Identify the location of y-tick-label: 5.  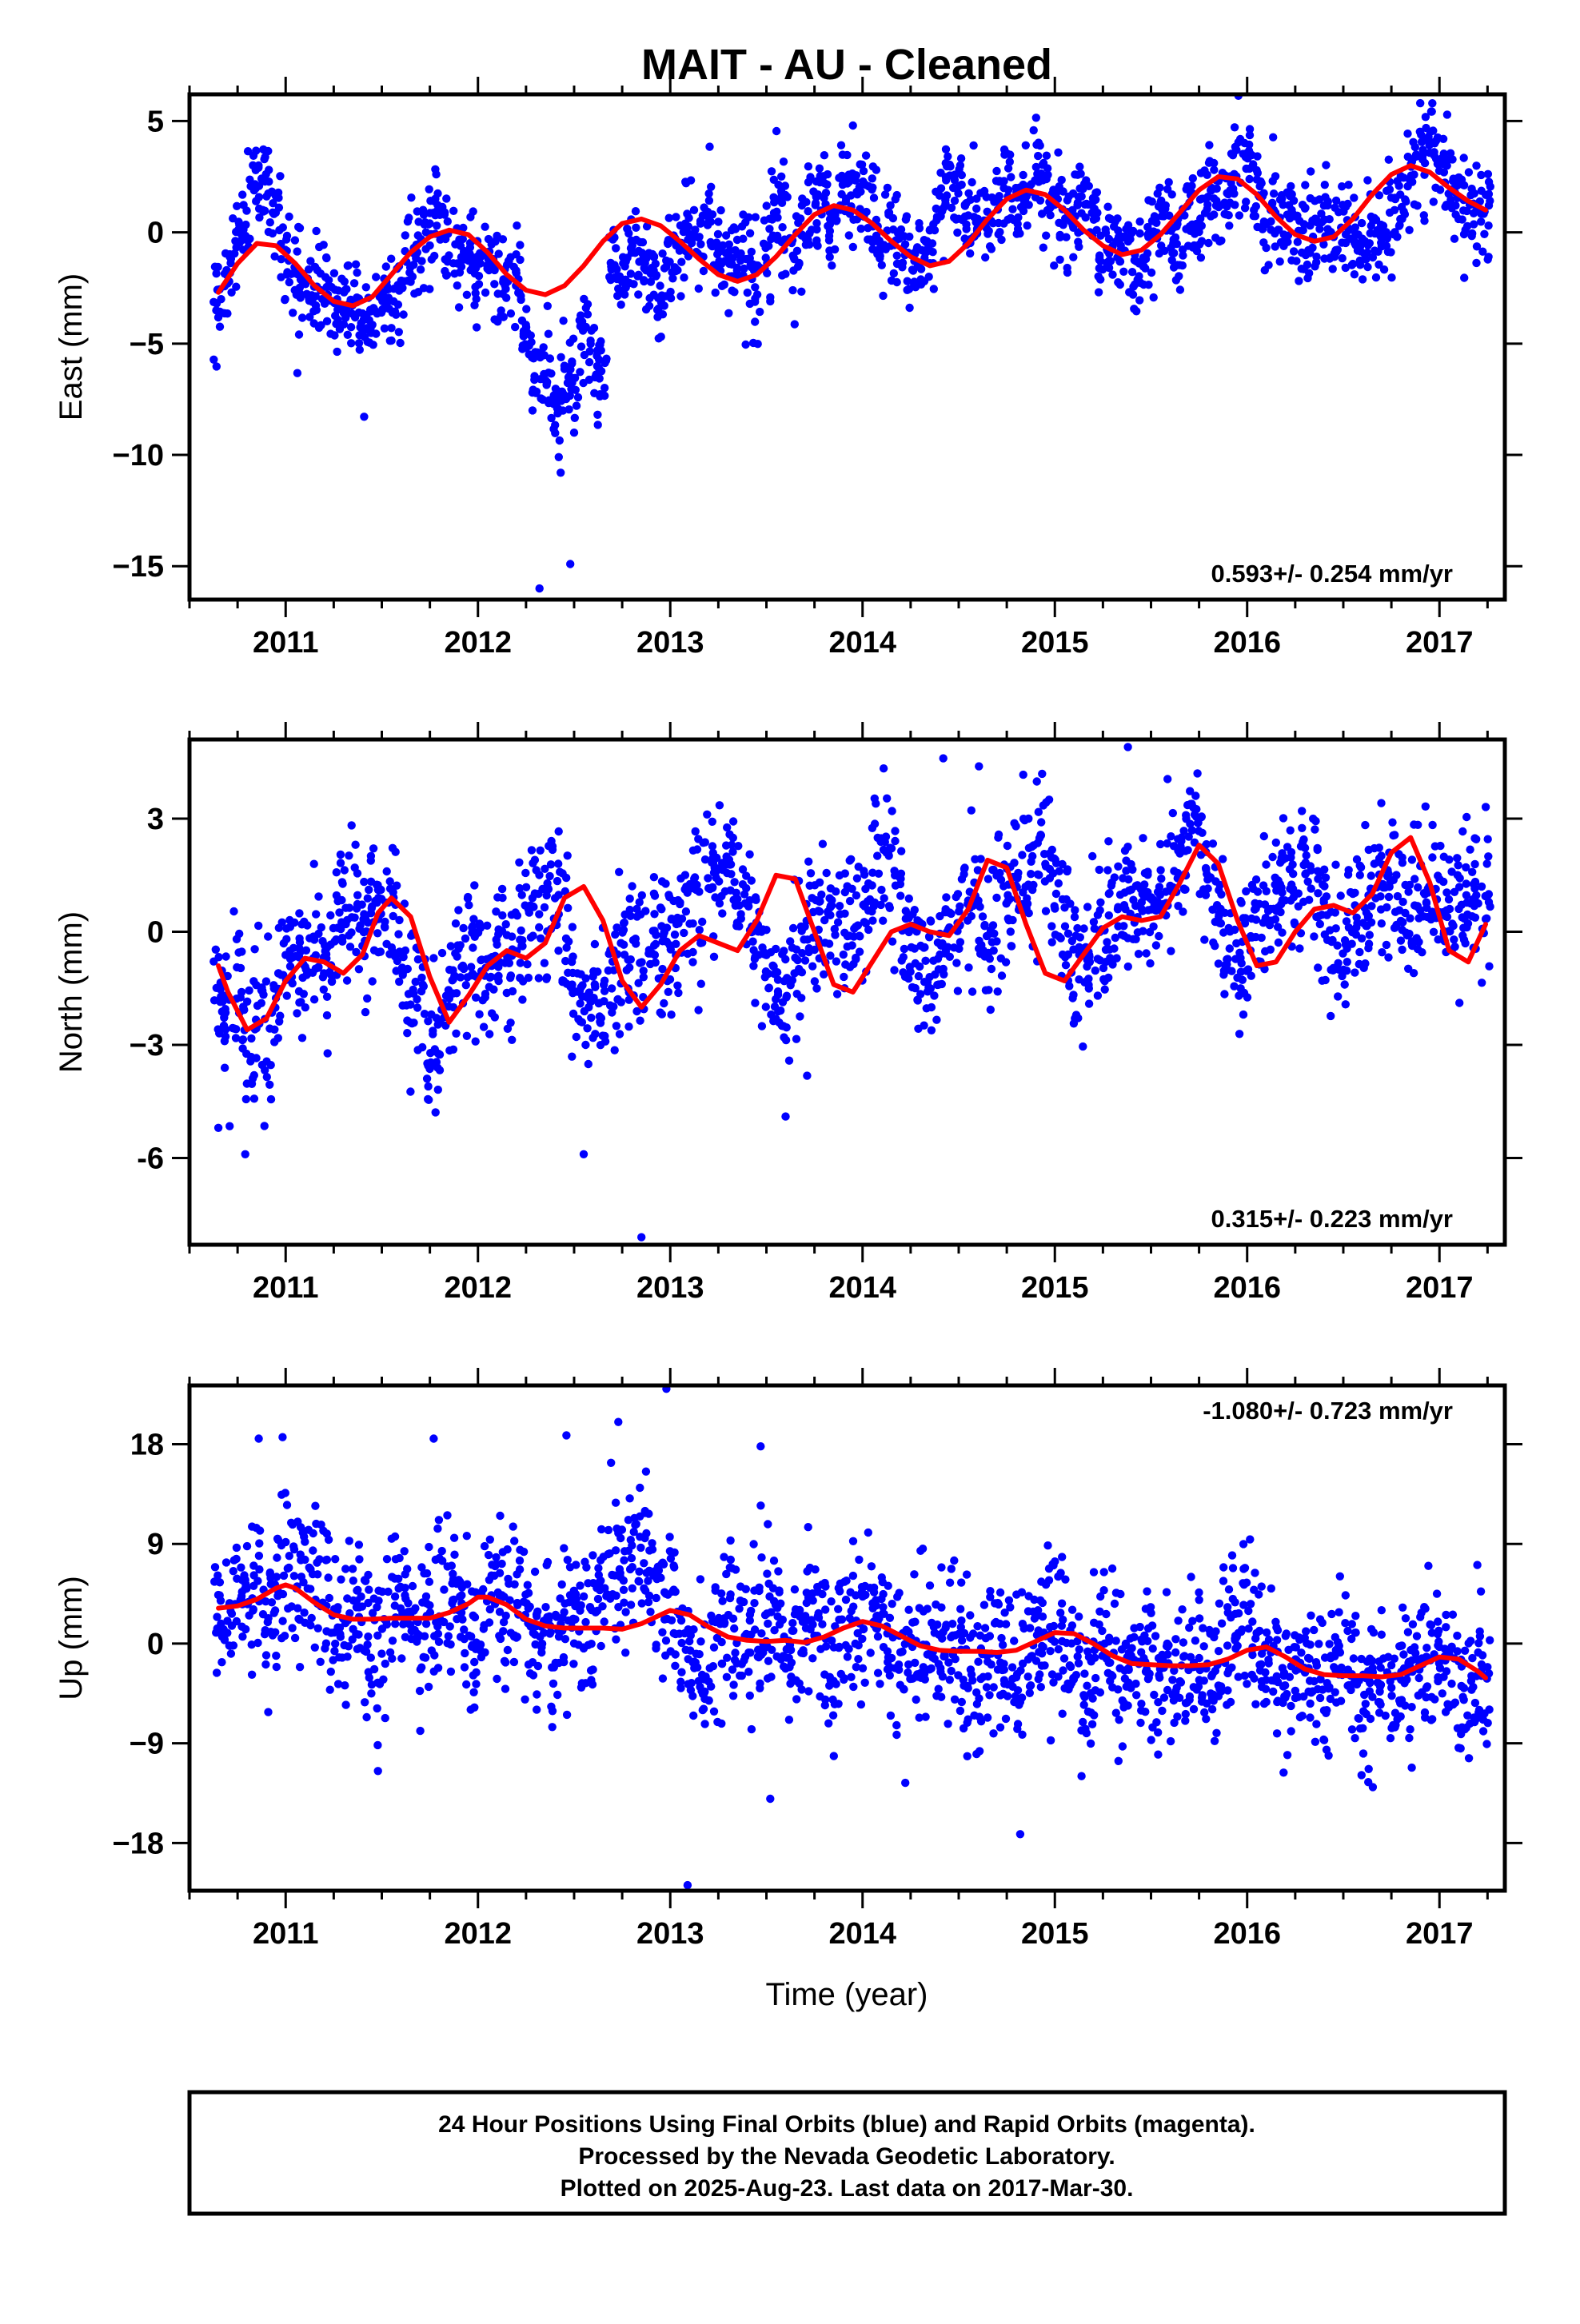
(155, 121).